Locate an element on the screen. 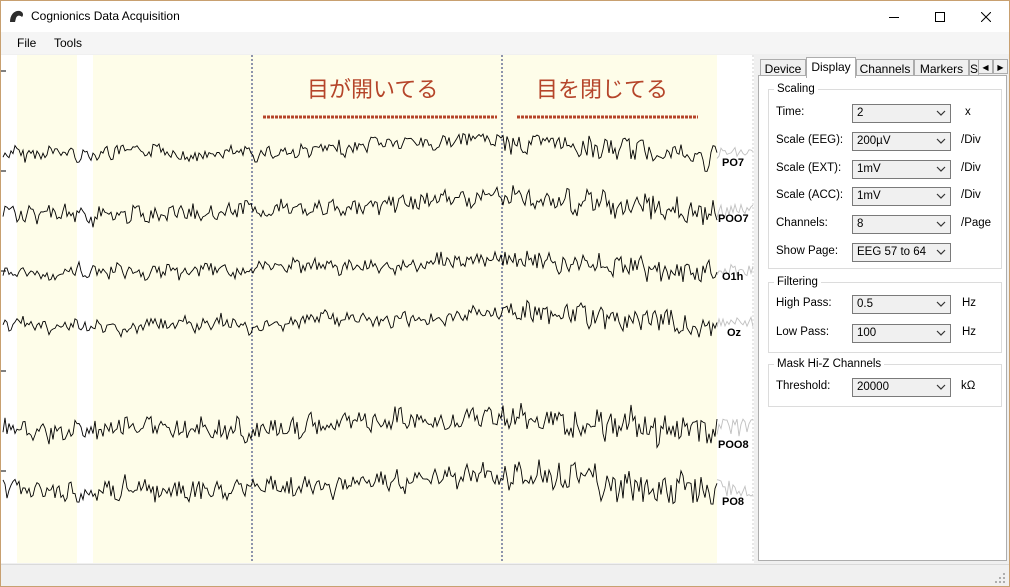  threshold-label: Threshold: is located at coordinates (803, 386).